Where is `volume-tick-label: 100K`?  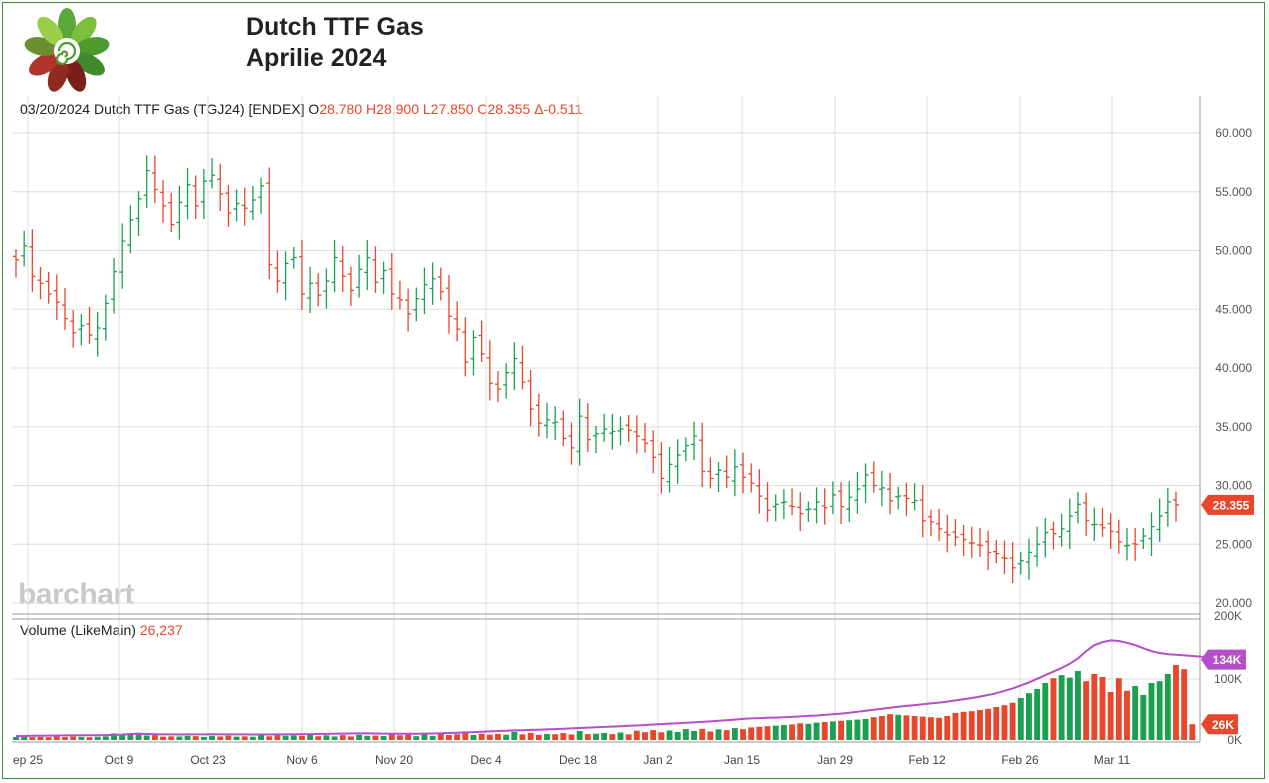
volume-tick-label: 100K is located at coordinates (1228, 679).